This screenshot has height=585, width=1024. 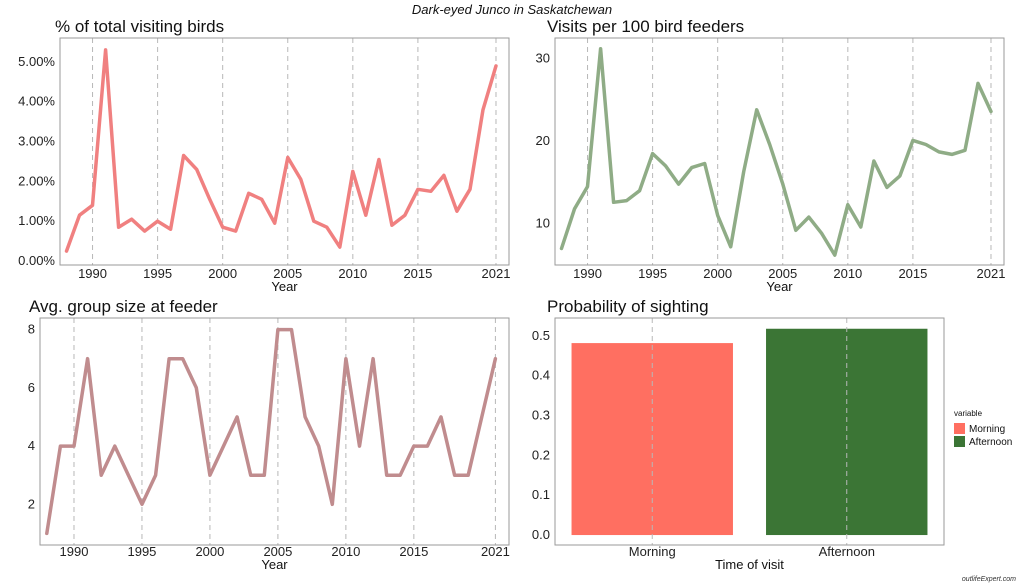 I want to click on y-tick-label: 2, so click(x=31, y=503).